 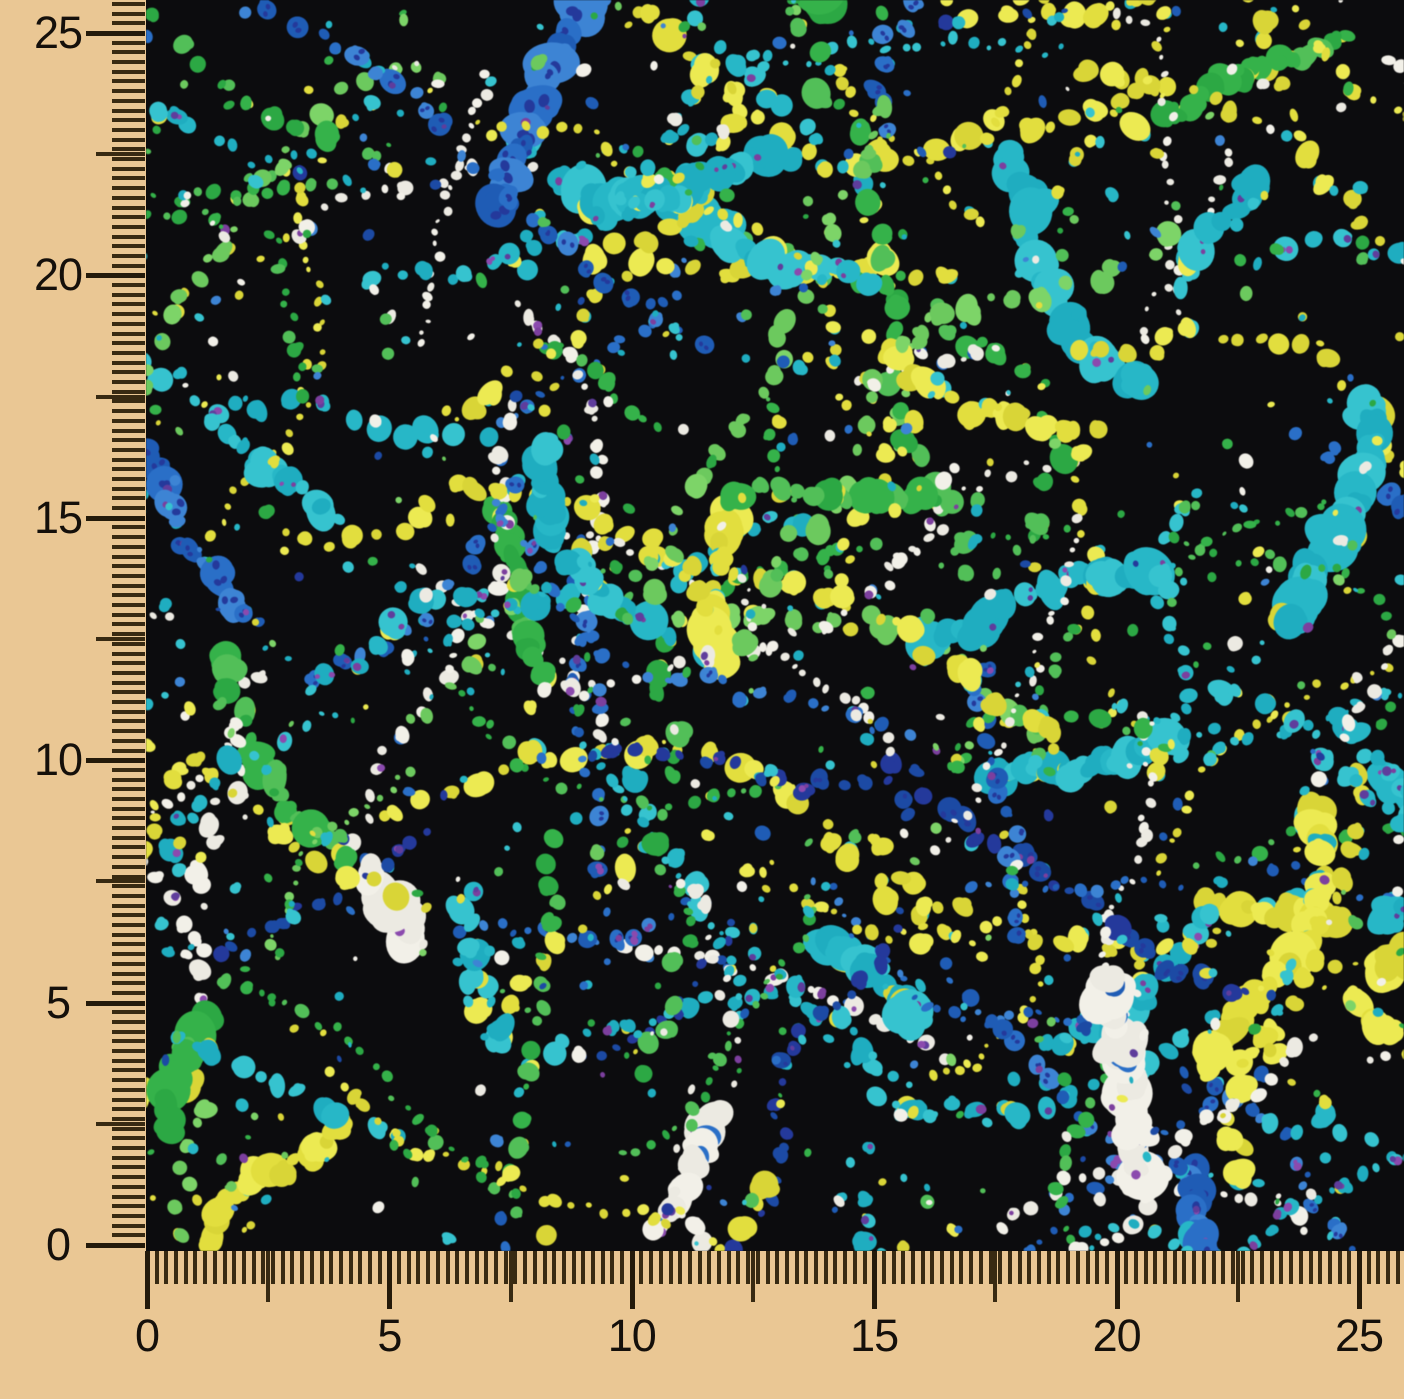 What do you see at coordinates (58, 517) in the screenshot?
I see `ruler-number-left: 15` at bounding box center [58, 517].